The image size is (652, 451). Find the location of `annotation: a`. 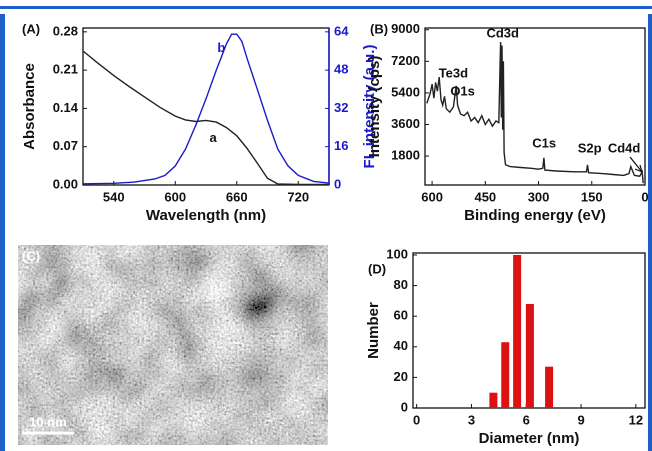

annotation: a is located at coordinates (214, 137).